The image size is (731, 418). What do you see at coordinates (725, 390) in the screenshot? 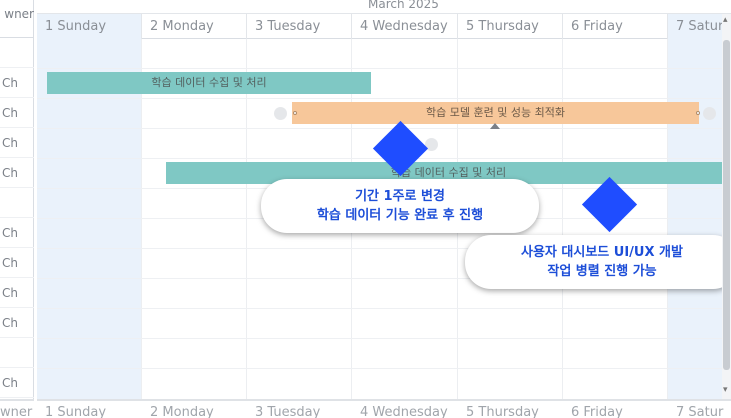
I see `scroll-down-icon: ▾` at bounding box center [725, 390].